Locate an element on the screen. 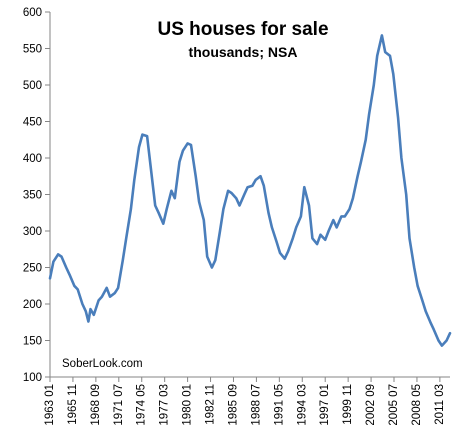 The height and width of the screenshot is (430, 454). x-tick-label: 1999 11 is located at coordinates (348, 404).